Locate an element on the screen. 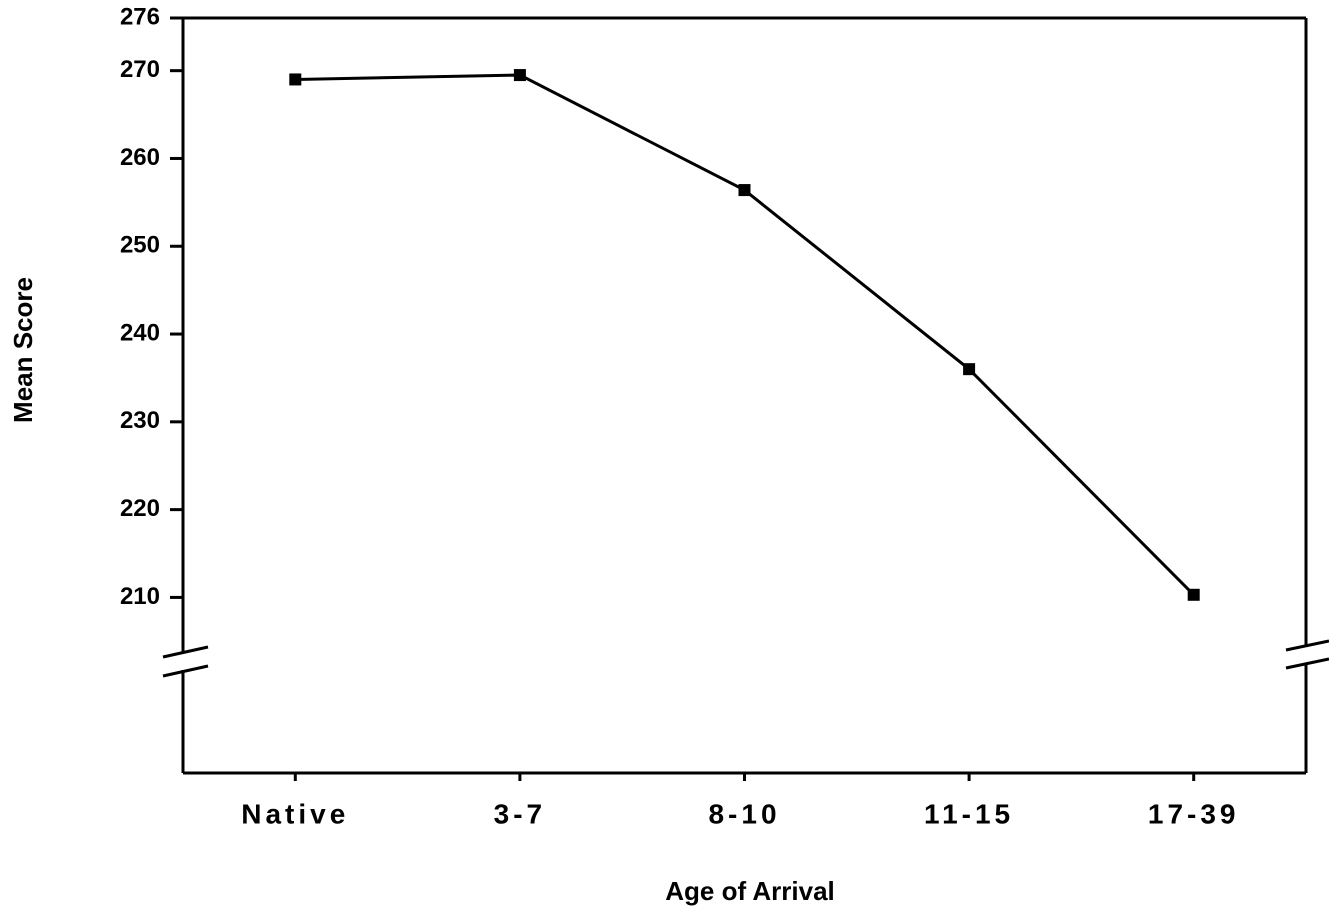 The width and height of the screenshot is (1329, 914). y-tick-label: 240 is located at coordinates (140, 332).